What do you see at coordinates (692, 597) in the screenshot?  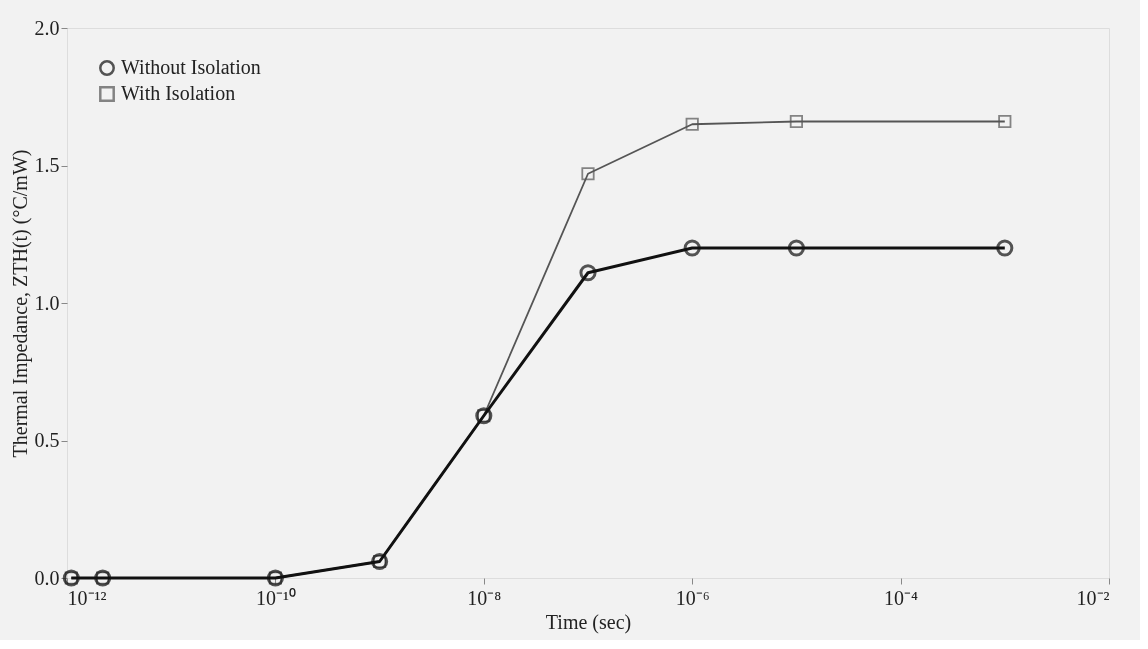 I see `x-tick-label: 10⁻⁶` at bounding box center [692, 597].